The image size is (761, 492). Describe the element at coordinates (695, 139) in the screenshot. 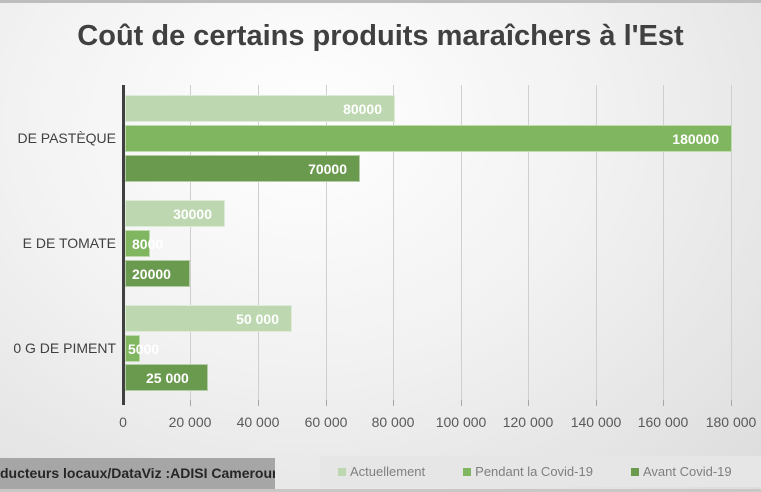

I see `data-label: 180000` at that location.